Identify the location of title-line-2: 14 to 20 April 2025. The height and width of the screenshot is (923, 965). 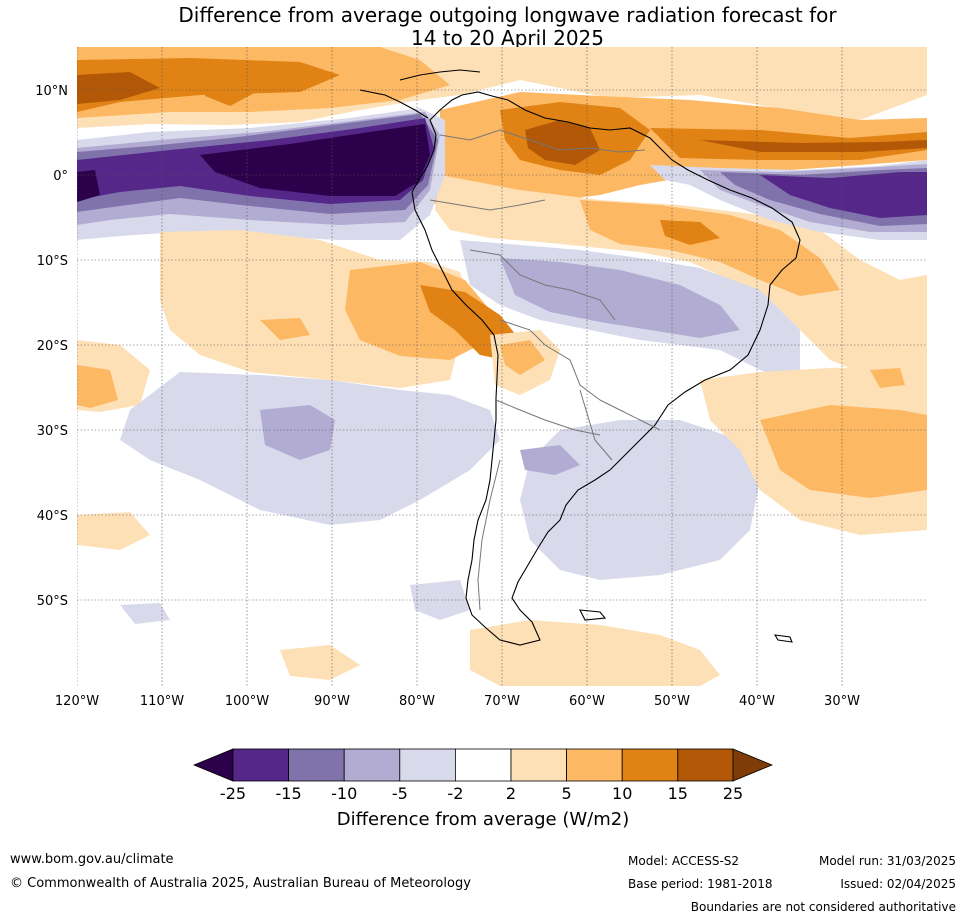
(507, 38).